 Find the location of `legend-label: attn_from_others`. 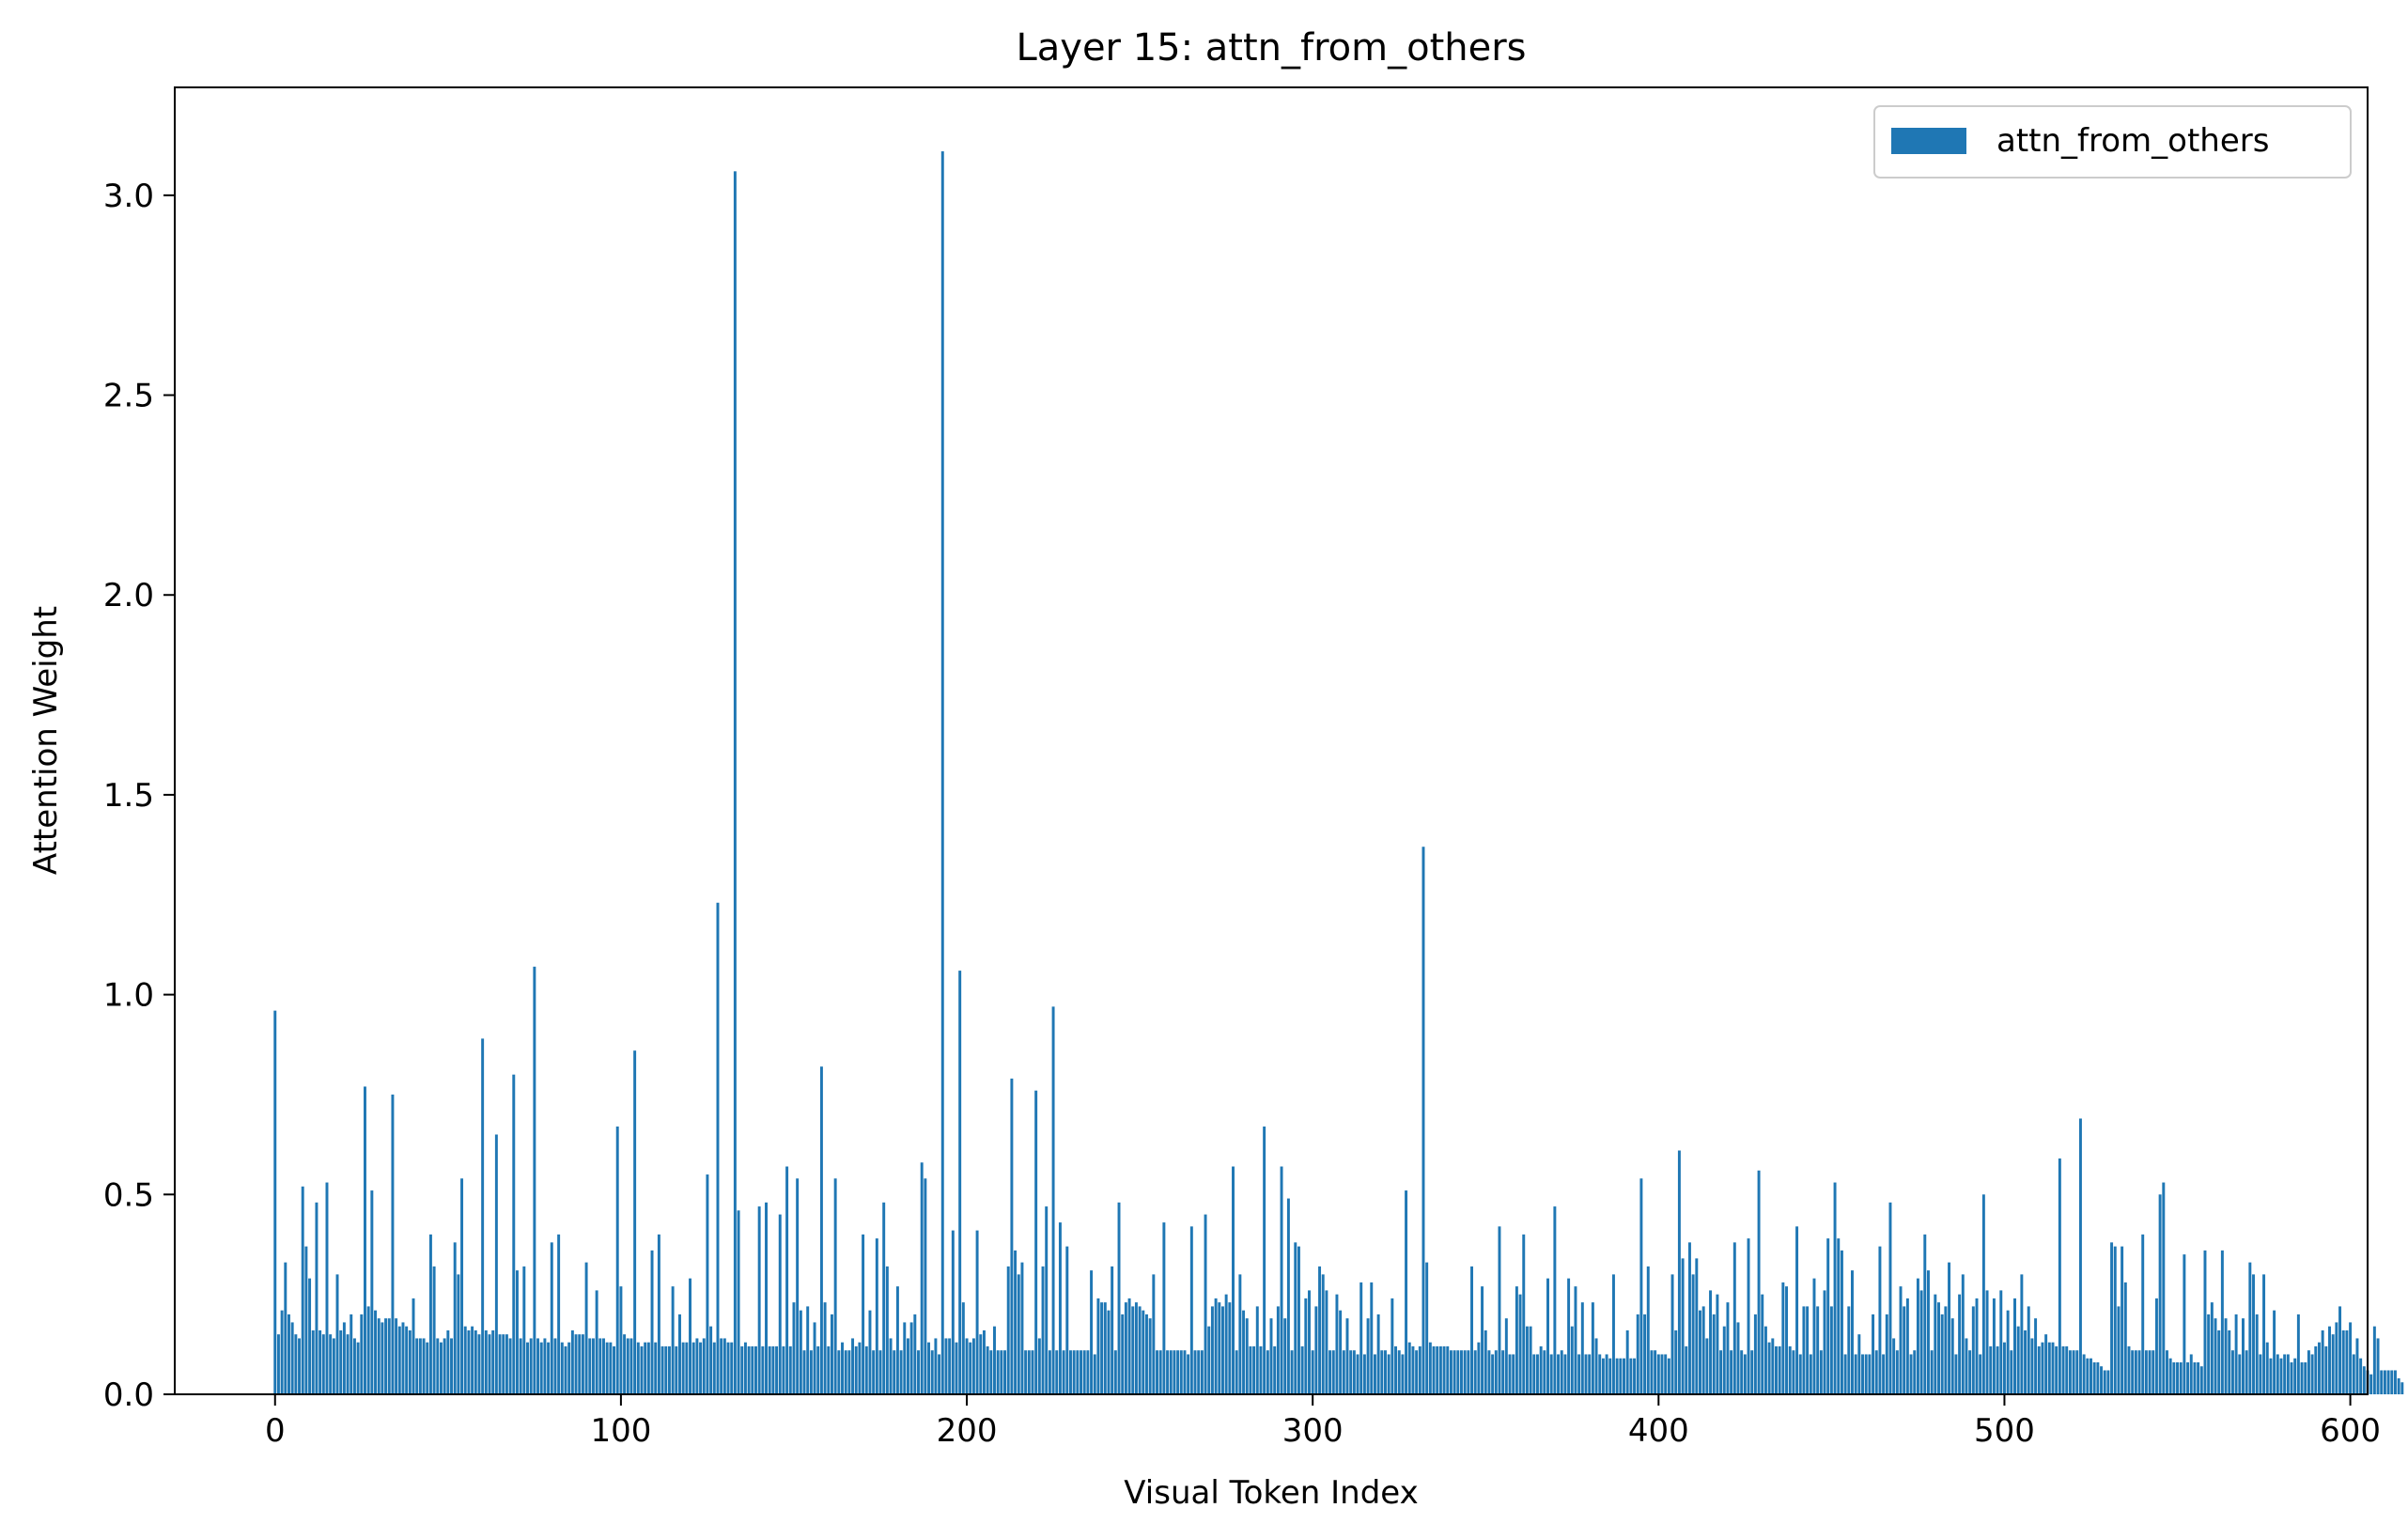

legend-label: attn_from_others is located at coordinates (2132, 141).